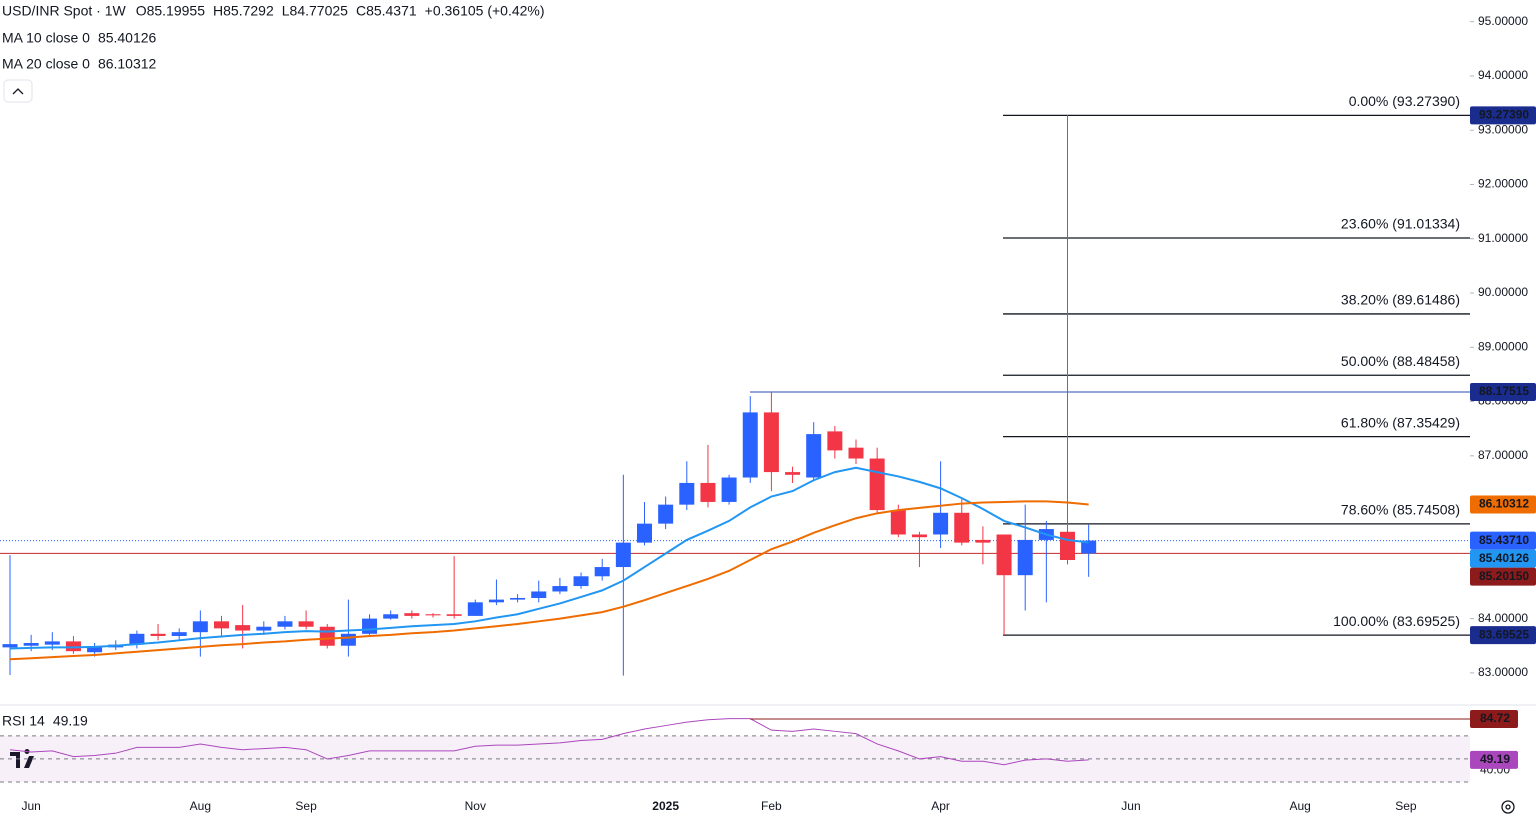 The width and height of the screenshot is (1536, 821). I want to click on price-tag-label: 85.20150, so click(1504, 576).